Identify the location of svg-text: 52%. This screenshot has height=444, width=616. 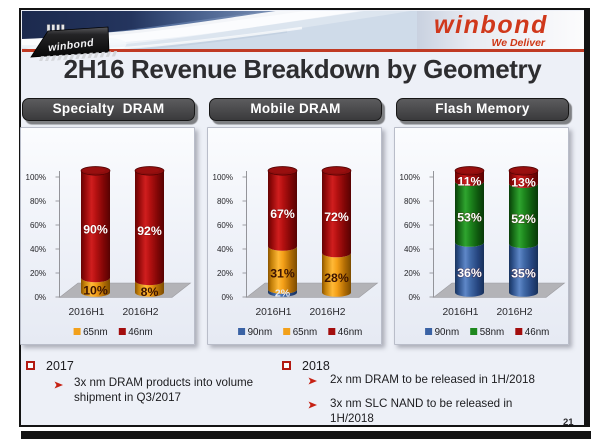
(523, 219).